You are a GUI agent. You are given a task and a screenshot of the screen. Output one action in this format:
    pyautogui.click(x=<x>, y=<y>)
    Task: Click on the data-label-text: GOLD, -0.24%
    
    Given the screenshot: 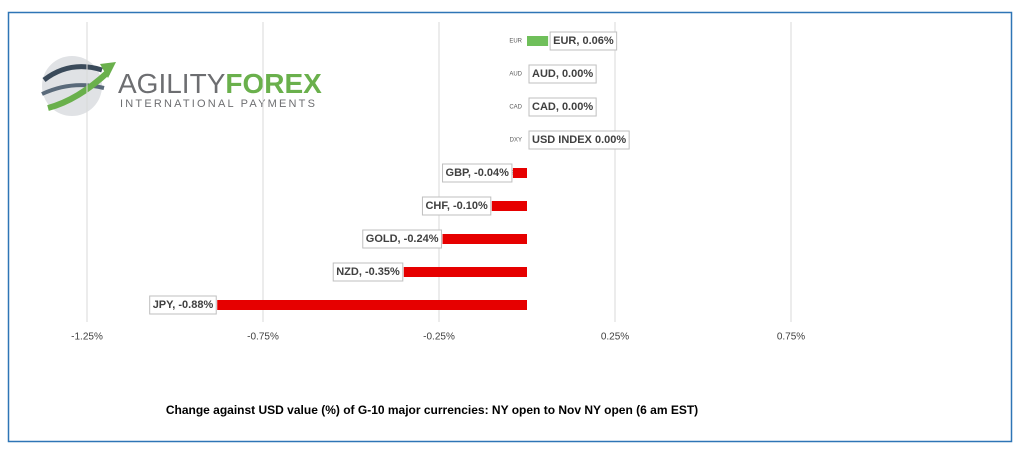 What is the action you would take?
    pyautogui.click(x=402, y=239)
    